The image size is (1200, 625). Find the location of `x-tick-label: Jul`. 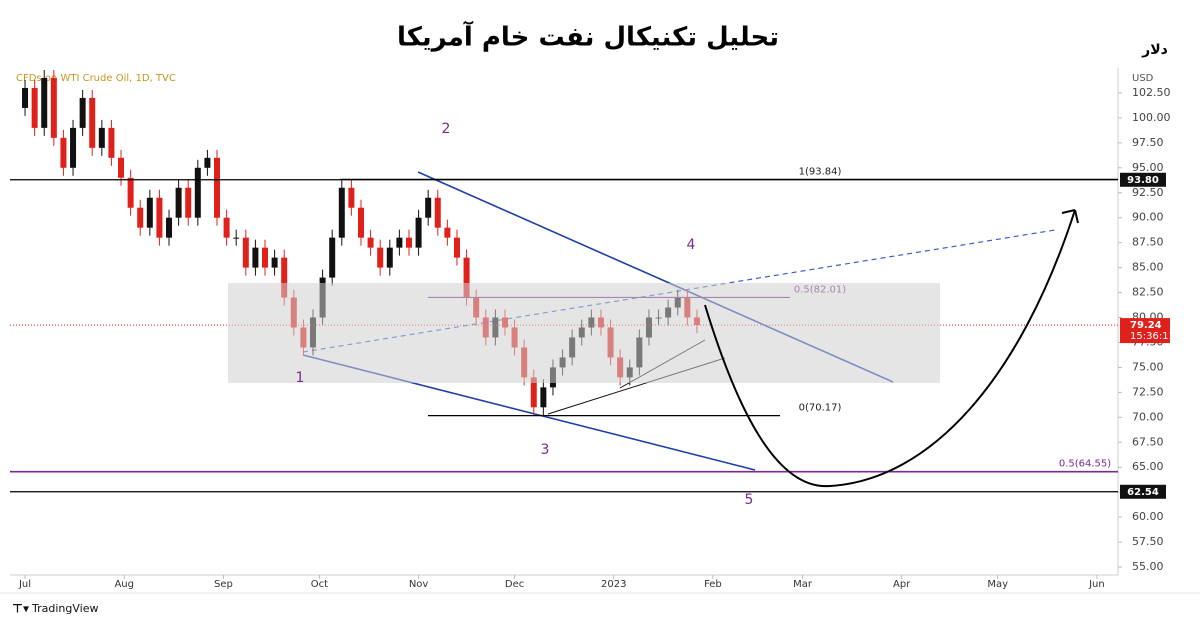

x-tick-label: Jul is located at coordinates (24, 584).